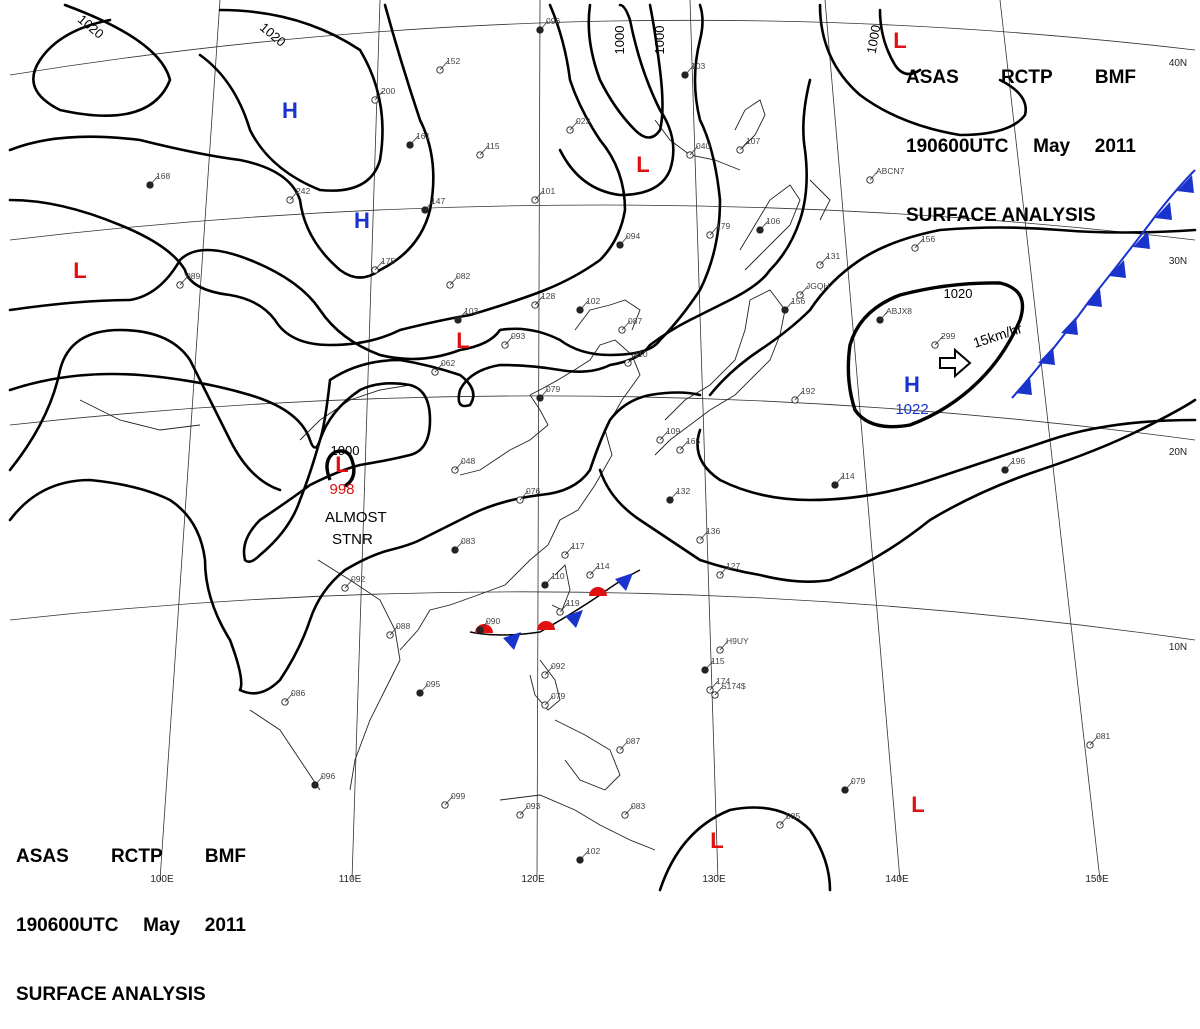  Describe the element at coordinates (723, 681) in the screenshot. I see `station-pressure: 174` at that location.